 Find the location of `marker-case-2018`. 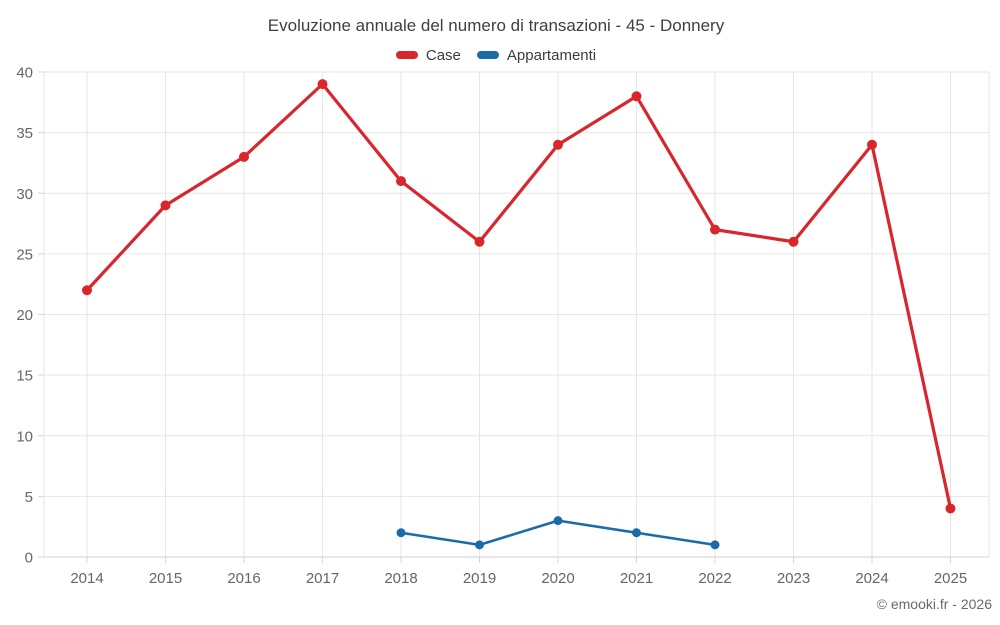

marker-case-2018 is located at coordinates (401, 181).